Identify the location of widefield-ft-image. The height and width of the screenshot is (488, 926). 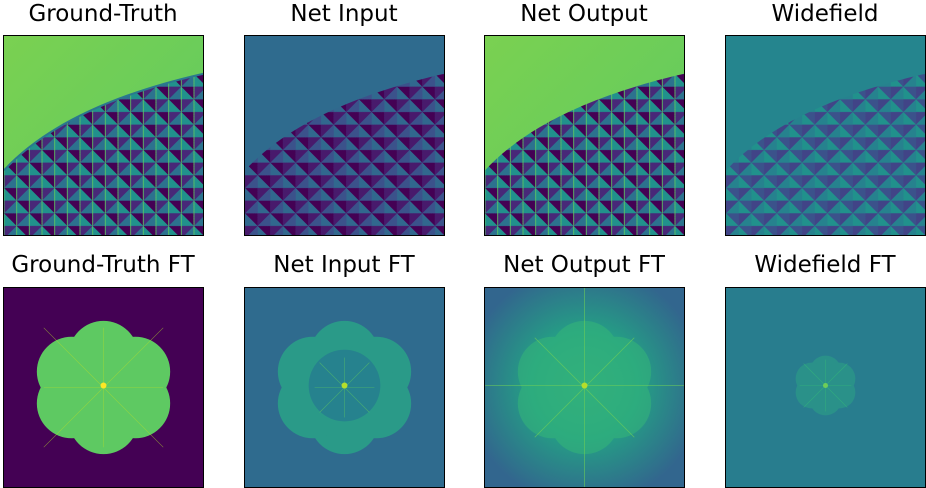
(825, 387).